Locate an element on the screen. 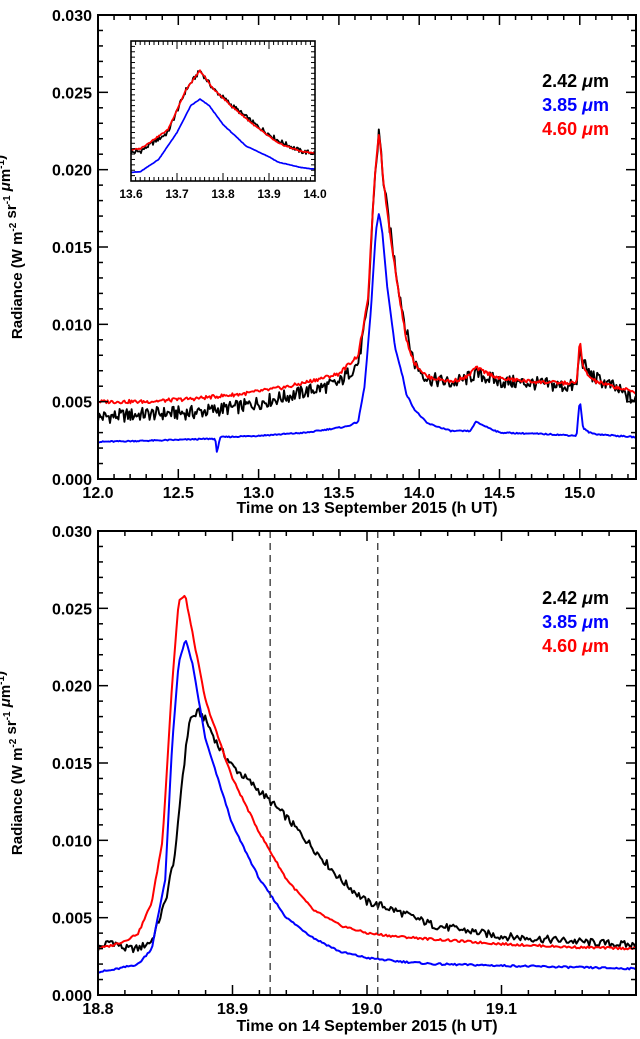  x-tick-label: 13.5 is located at coordinates (338, 493).